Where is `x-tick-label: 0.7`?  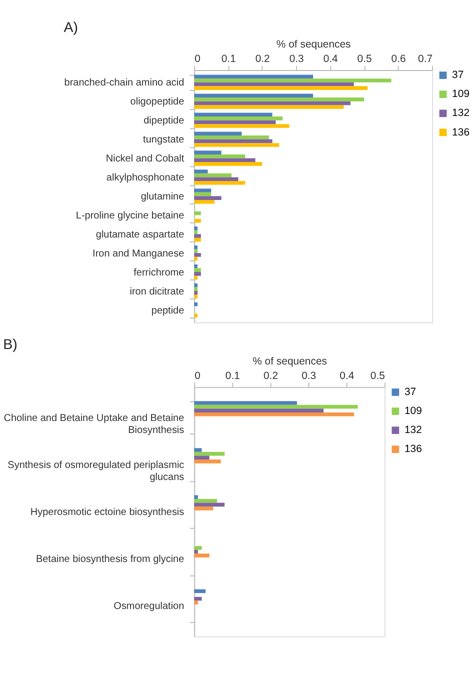 x-tick-label: 0.7 is located at coordinates (425, 59).